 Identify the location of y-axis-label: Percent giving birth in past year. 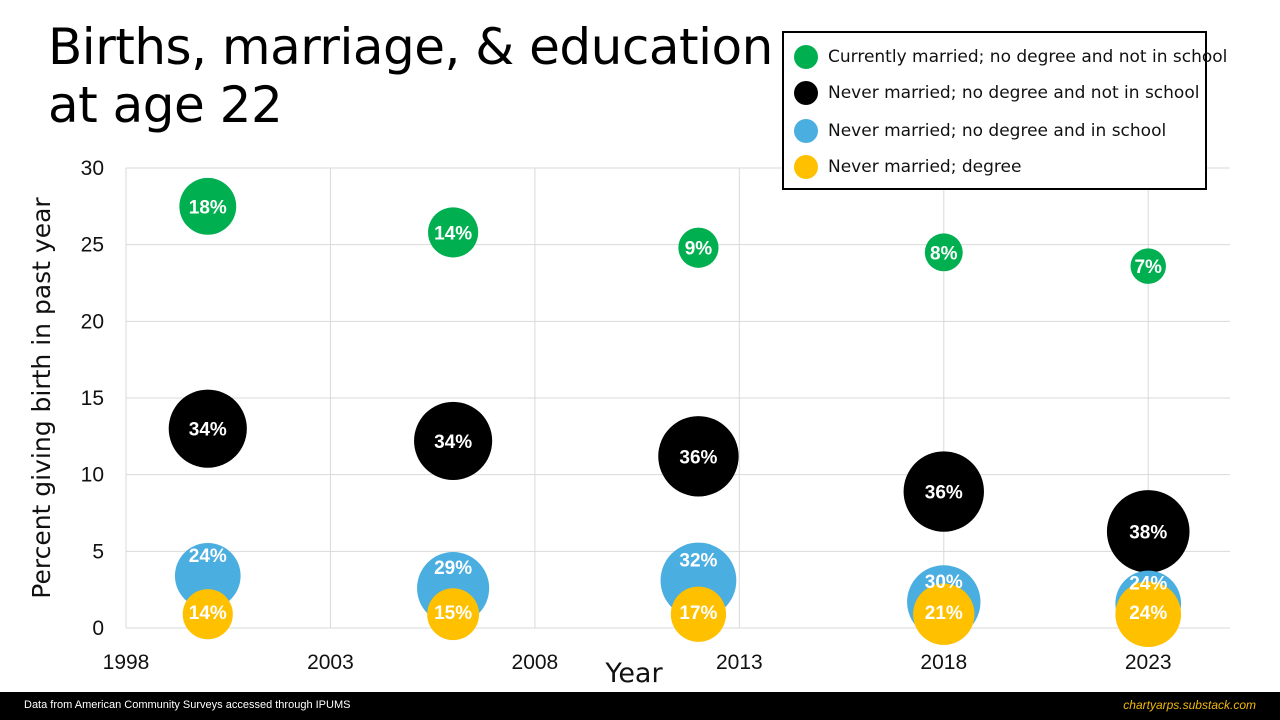
(41, 398).